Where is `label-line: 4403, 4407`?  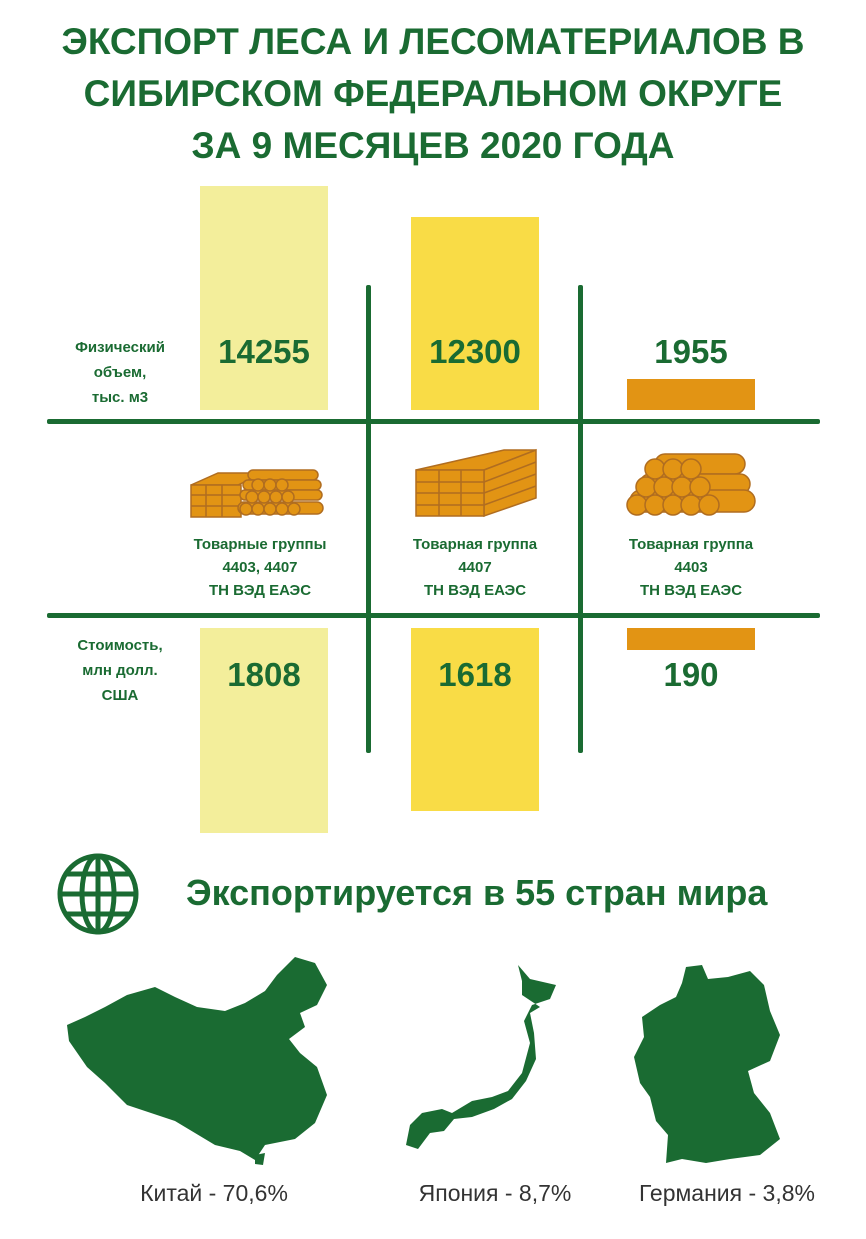
label-line: 4403, 4407 is located at coordinates (260, 567).